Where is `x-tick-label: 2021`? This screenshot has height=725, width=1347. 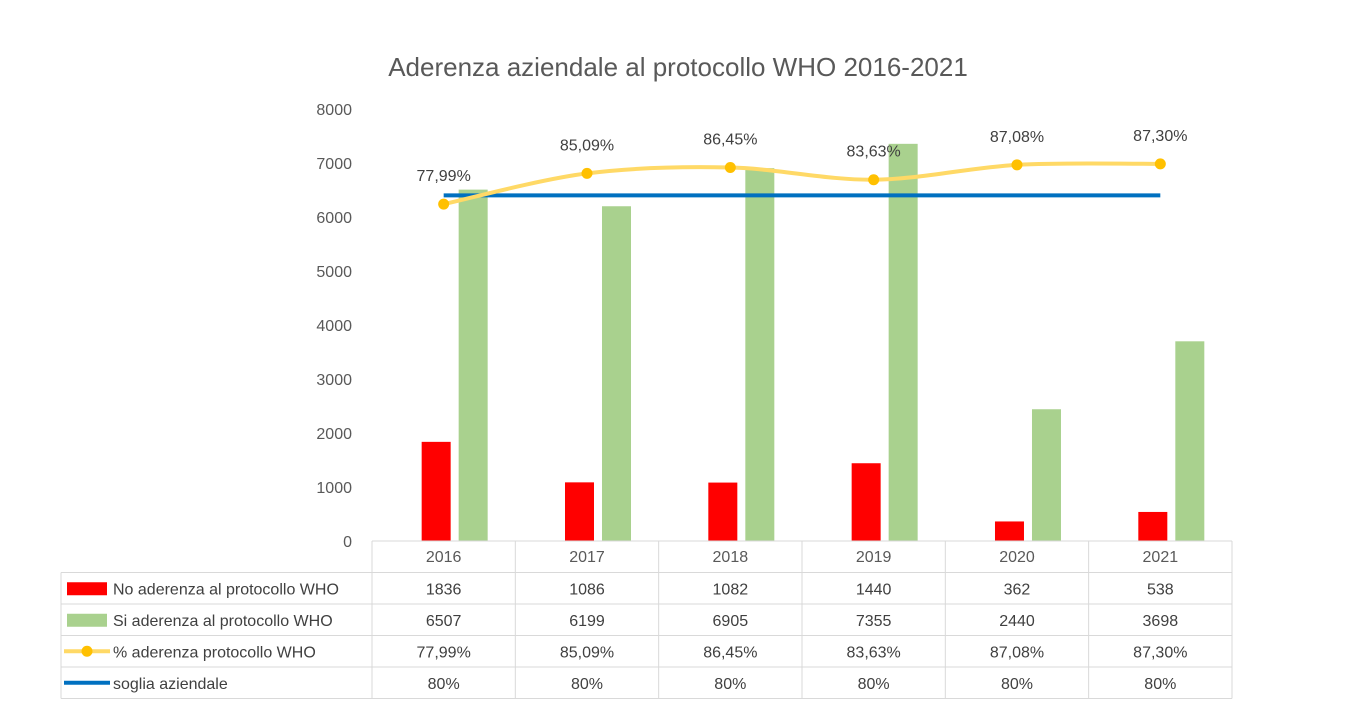 x-tick-label: 2021 is located at coordinates (1161, 557).